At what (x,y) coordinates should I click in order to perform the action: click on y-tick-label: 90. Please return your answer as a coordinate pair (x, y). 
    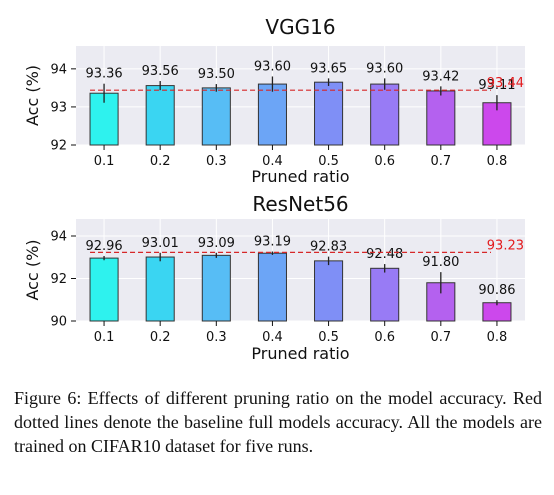
    Looking at the image, I should click on (58, 322).